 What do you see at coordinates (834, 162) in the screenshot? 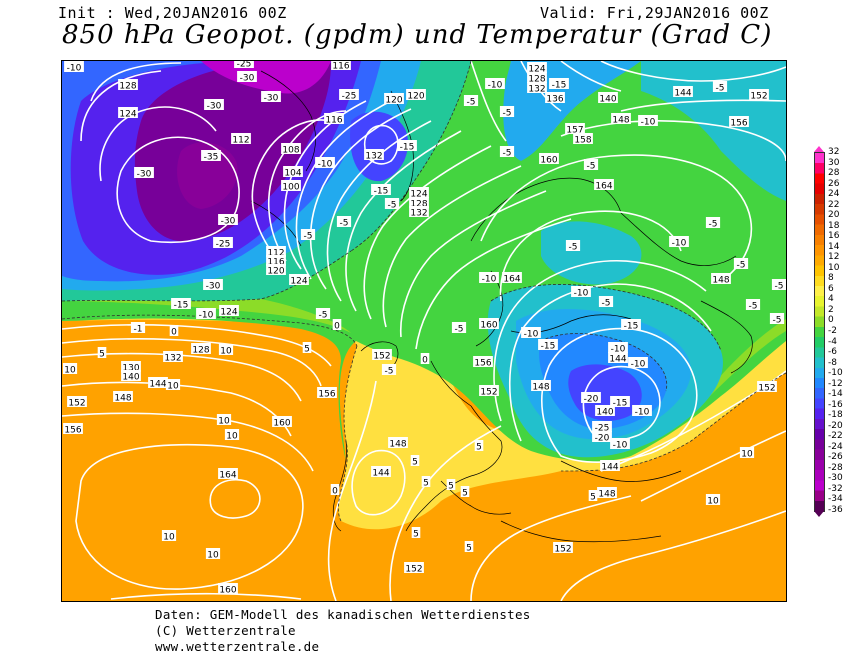
I see `legend-label: 30` at bounding box center [834, 162].